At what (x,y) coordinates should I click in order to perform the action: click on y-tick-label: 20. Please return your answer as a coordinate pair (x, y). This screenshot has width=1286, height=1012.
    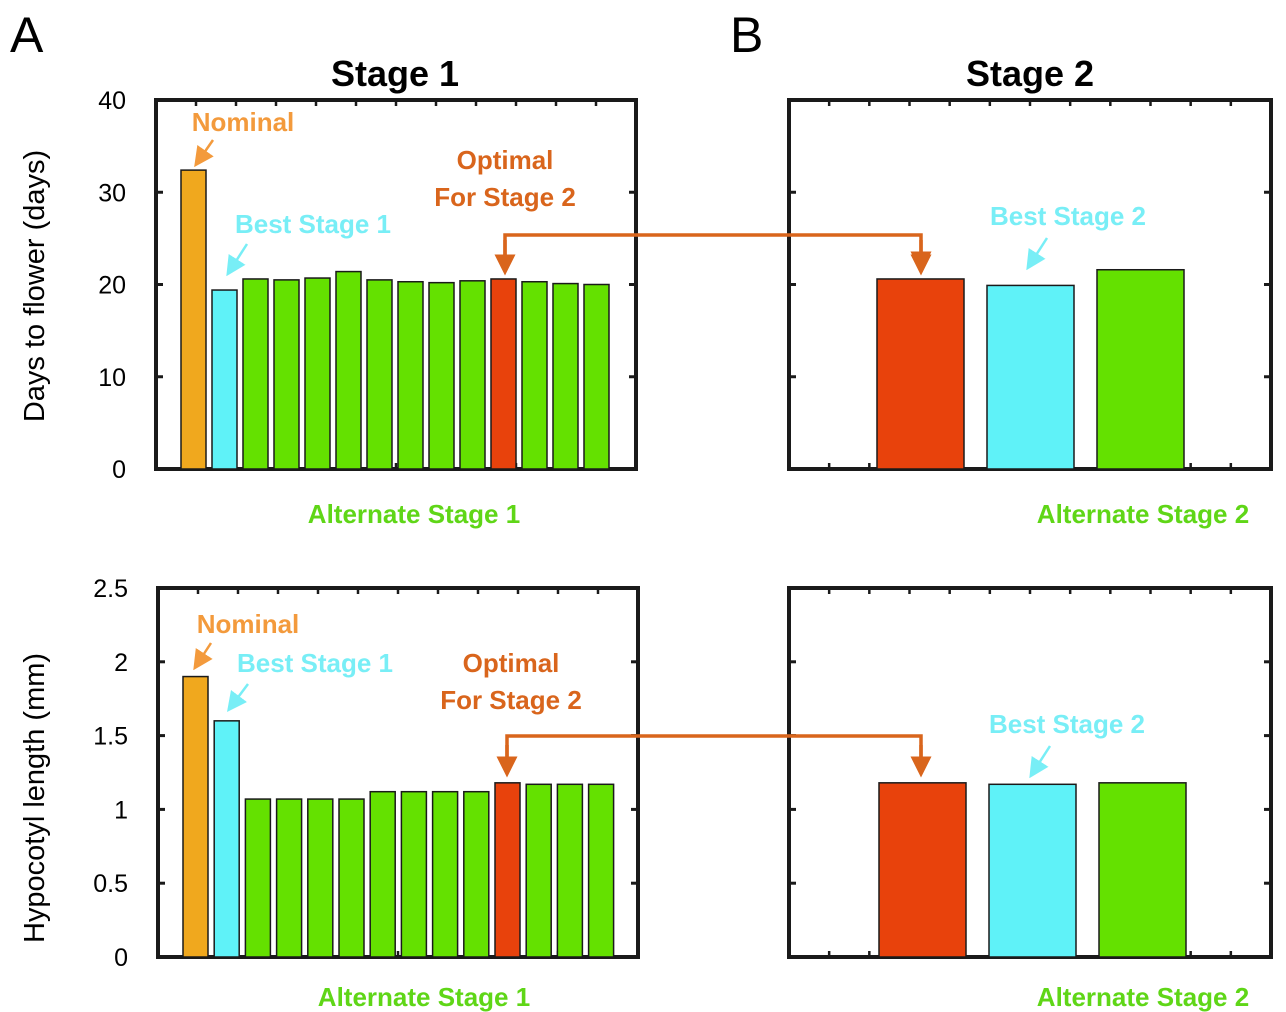
    Looking at the image, I should click on (112, 286).